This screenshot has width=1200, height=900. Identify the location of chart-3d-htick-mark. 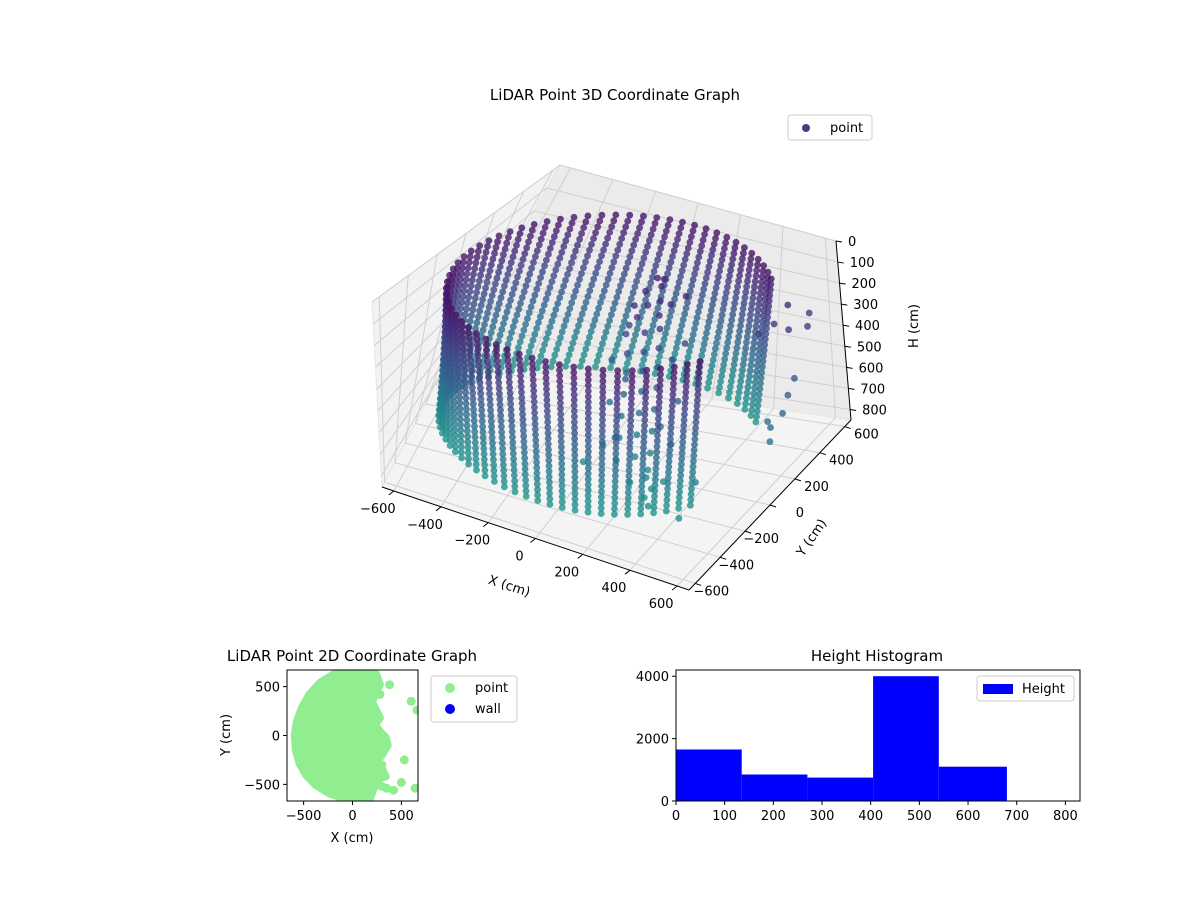
(842, 283).